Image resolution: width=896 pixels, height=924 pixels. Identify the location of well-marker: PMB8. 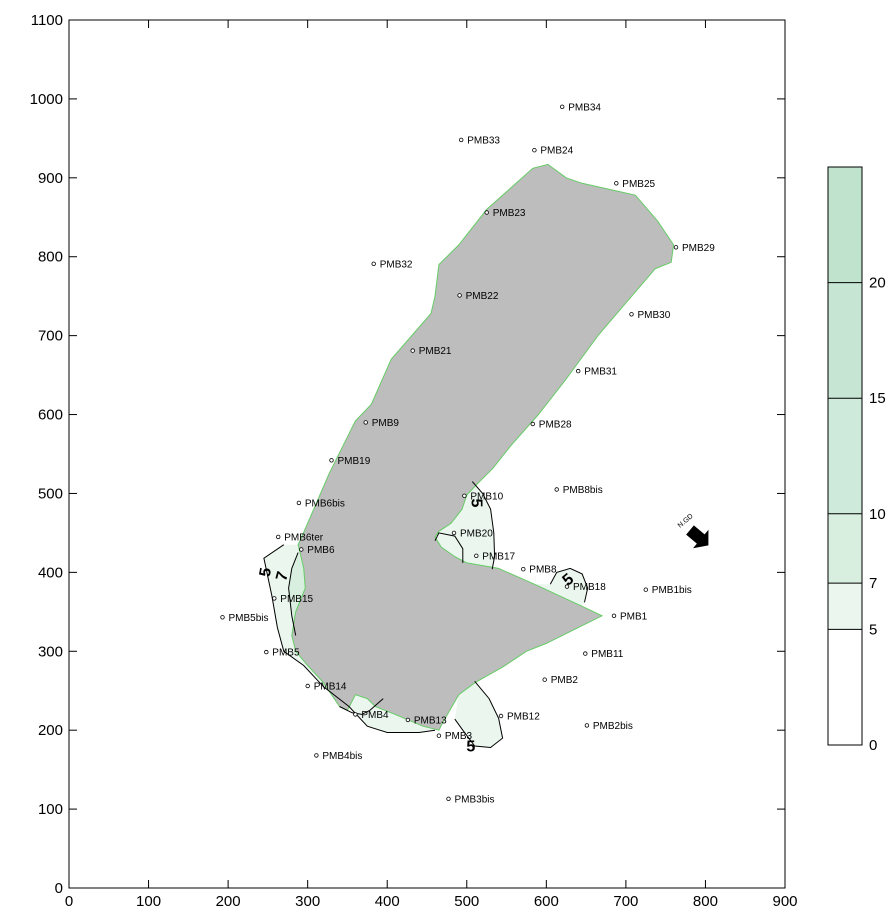
(539, 570).